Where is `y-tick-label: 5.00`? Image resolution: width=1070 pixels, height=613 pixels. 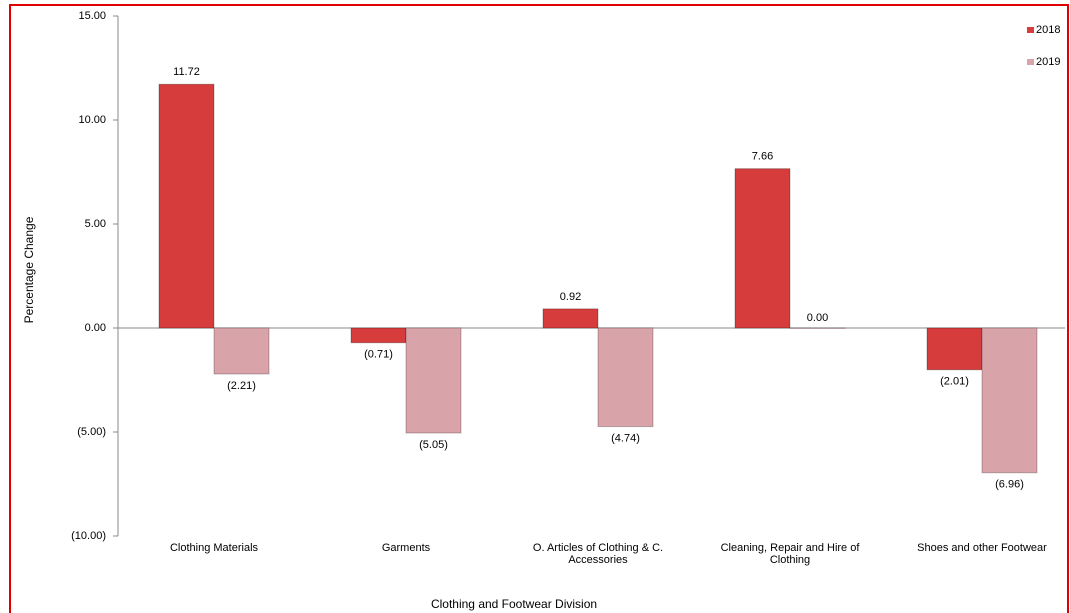
y-tick-label: 5.00 is located at coordinates (95, 224).